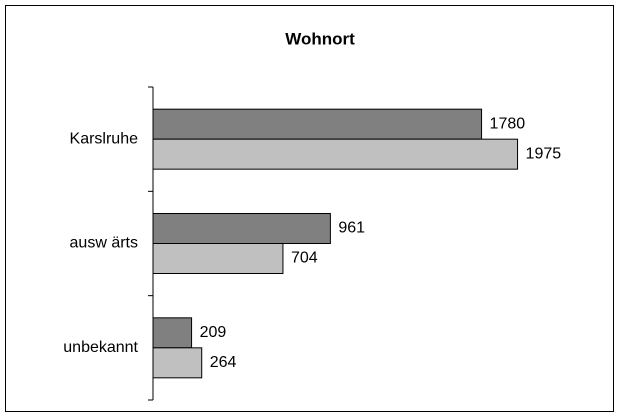  Describe the element at coordinates (223, 362) in the screenshot. I see `value-label: 264` at that location.